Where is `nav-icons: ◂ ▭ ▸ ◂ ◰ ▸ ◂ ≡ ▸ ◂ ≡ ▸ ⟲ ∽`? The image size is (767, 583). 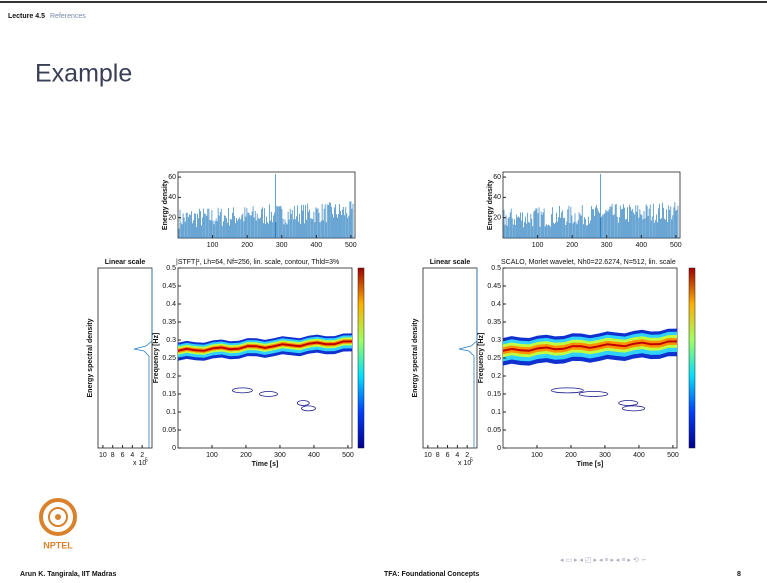 nav-icons: ◂ ▭ ▸ ◂ ◰ ▸ ◂ ≡ ▸ ◂ ≡ ▸ ⟲ ∽ is located at coordinates (603, 560).